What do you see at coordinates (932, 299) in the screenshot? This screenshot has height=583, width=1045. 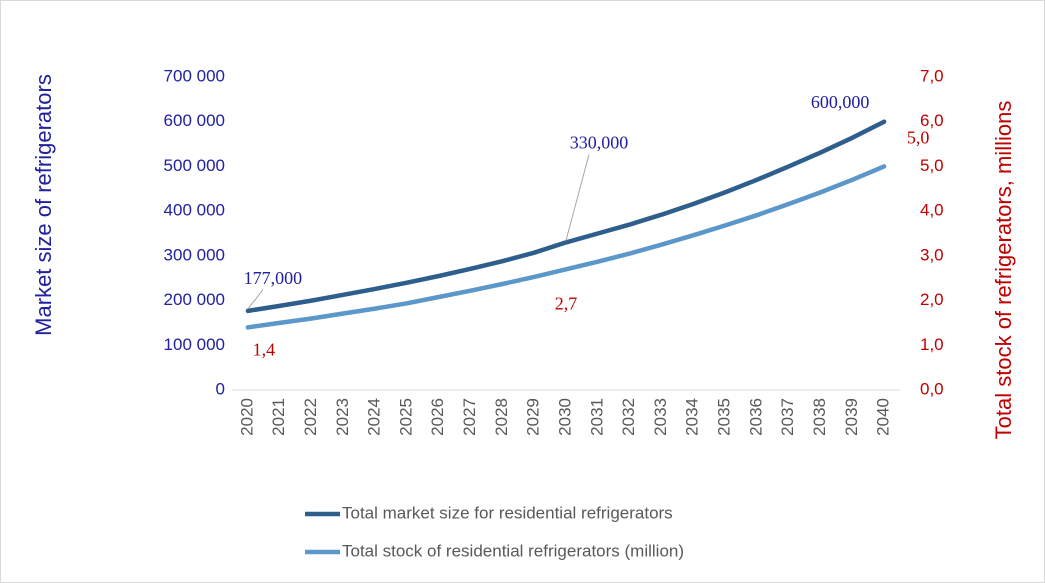 I see `y2-tick-label: 2,0` at bounding box center [932, 299].